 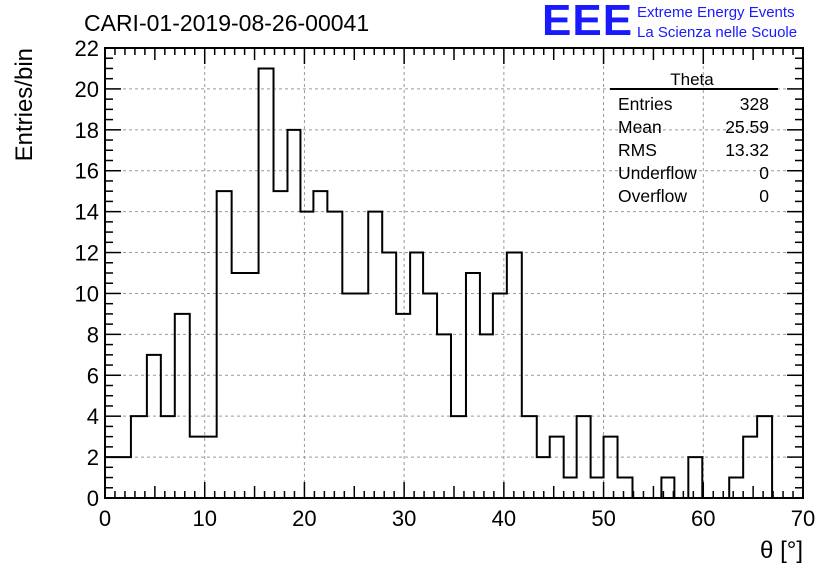 What do you see at coordinates (87, 171) in the screenshot?
I see `y-tick-label: 16` at bounding box center [87, 171].